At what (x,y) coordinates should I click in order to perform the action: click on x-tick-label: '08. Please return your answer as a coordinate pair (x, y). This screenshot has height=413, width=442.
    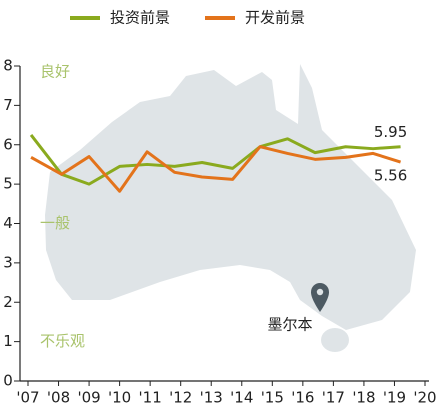
    Looking at the image, I should click on (58, 398).